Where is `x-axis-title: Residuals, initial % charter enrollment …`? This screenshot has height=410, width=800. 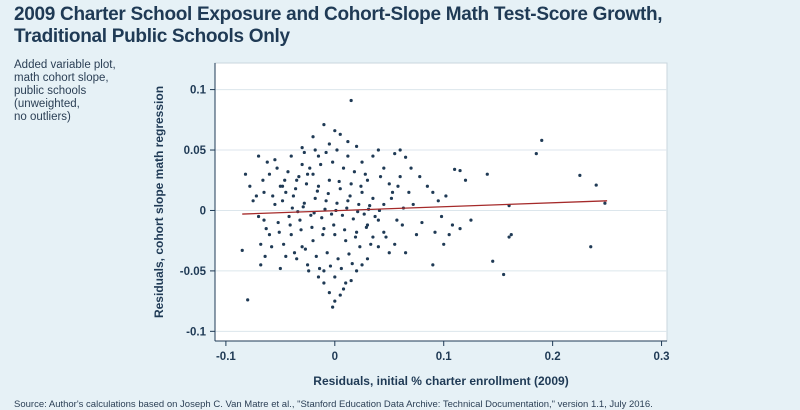
x-axis-title: Residuals, initial % charter enrollment … is located at coordinates (440, 381).